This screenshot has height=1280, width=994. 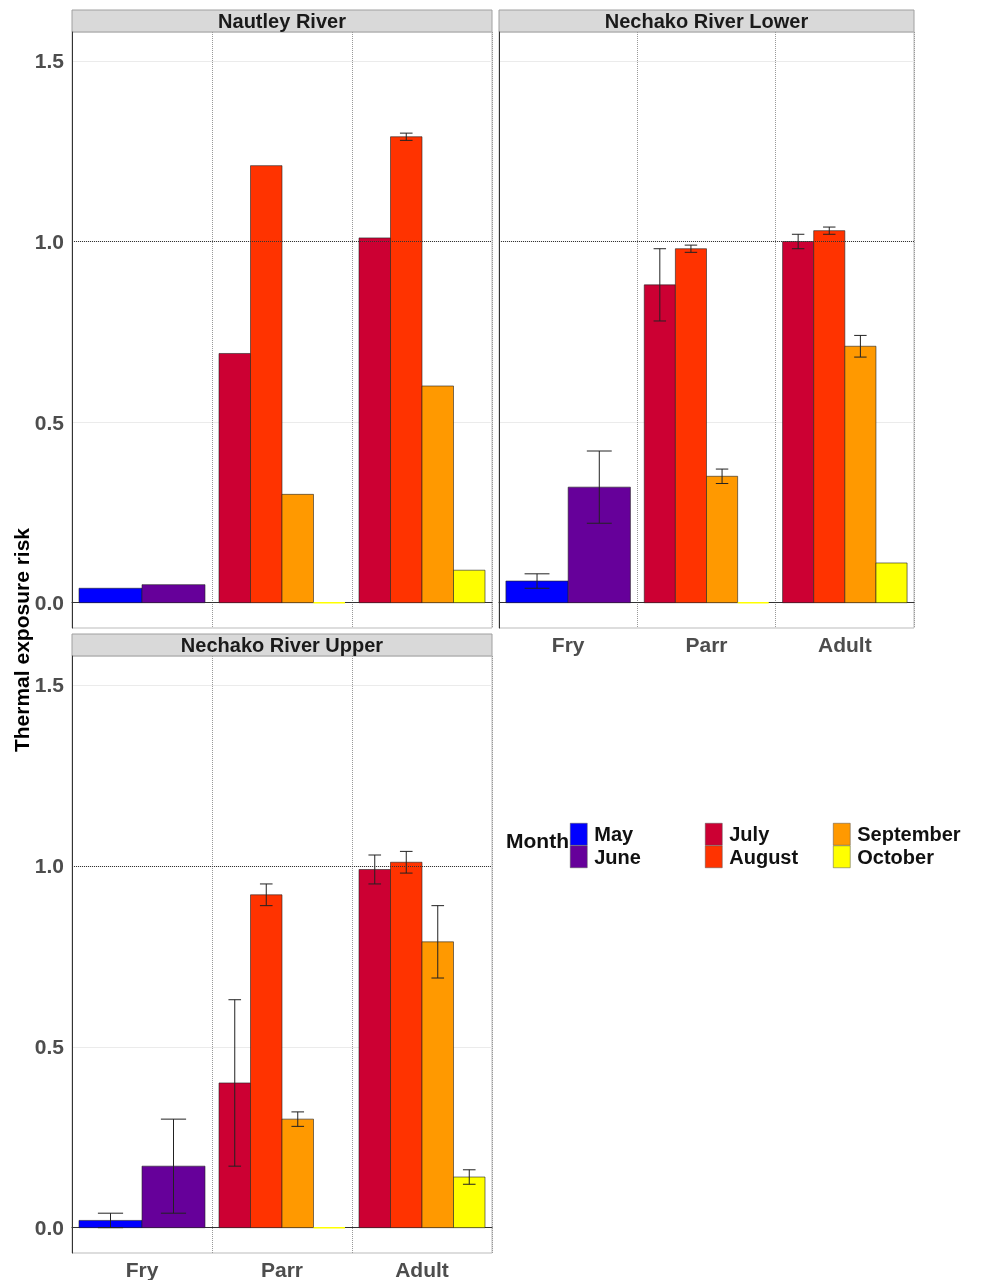 What do you see at coordinates (706, 21) in the screenshot?
I see `chart-title: Nechako River Lower` at bounding box center [706, 21].